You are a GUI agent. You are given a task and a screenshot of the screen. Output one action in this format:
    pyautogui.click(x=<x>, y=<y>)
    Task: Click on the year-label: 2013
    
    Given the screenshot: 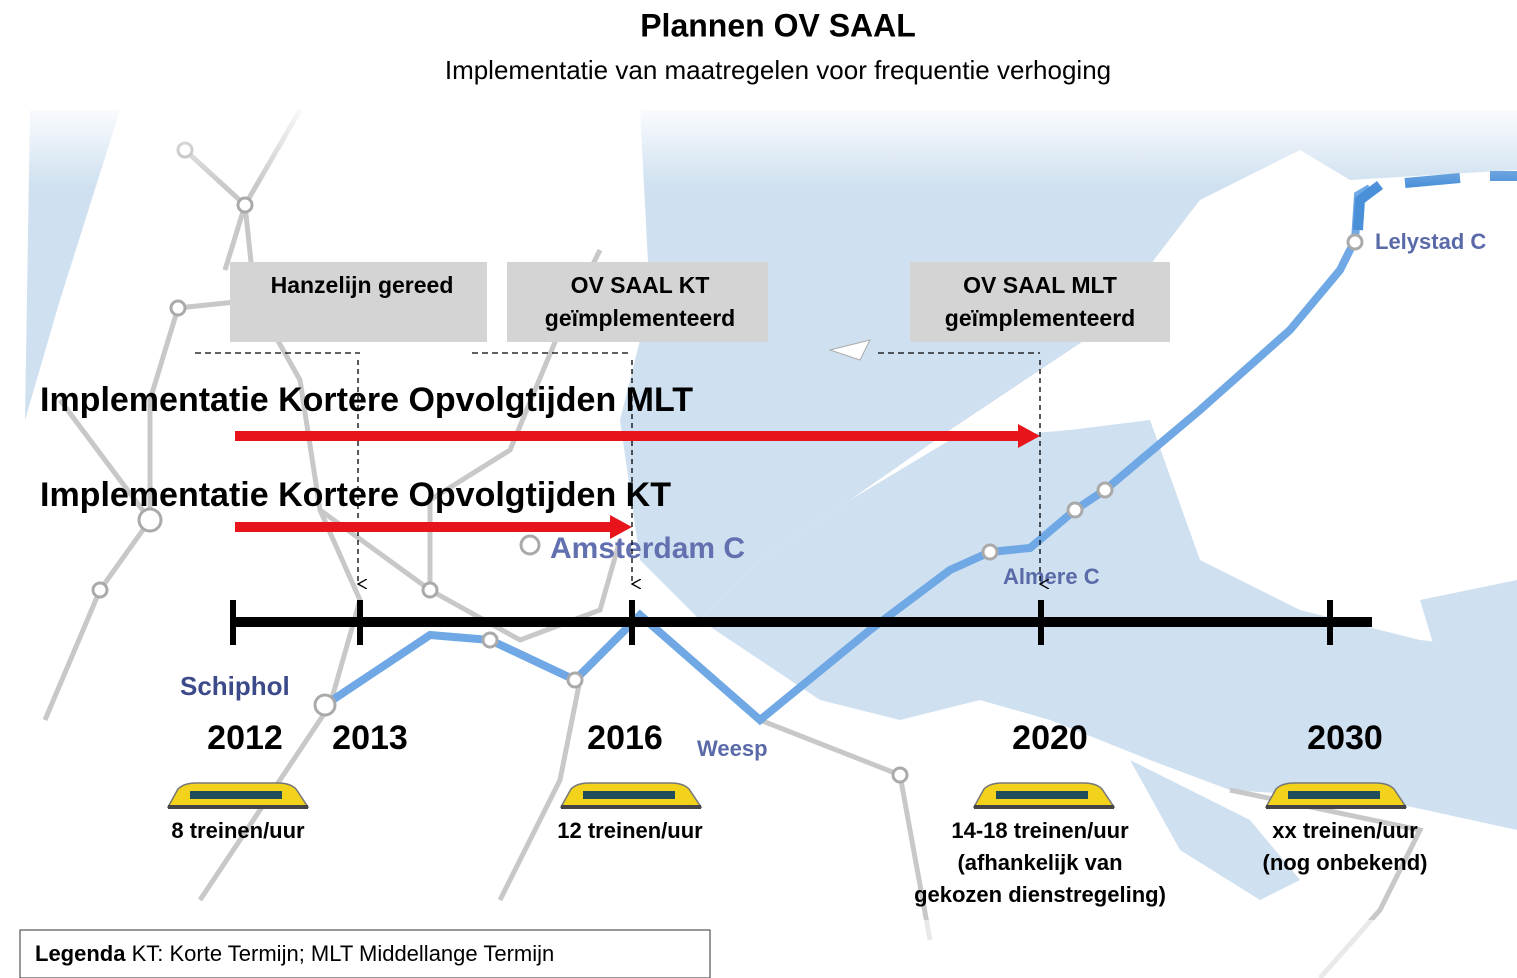 What is the action you would take?
    pyautogui.click(x=370, y=738)
    